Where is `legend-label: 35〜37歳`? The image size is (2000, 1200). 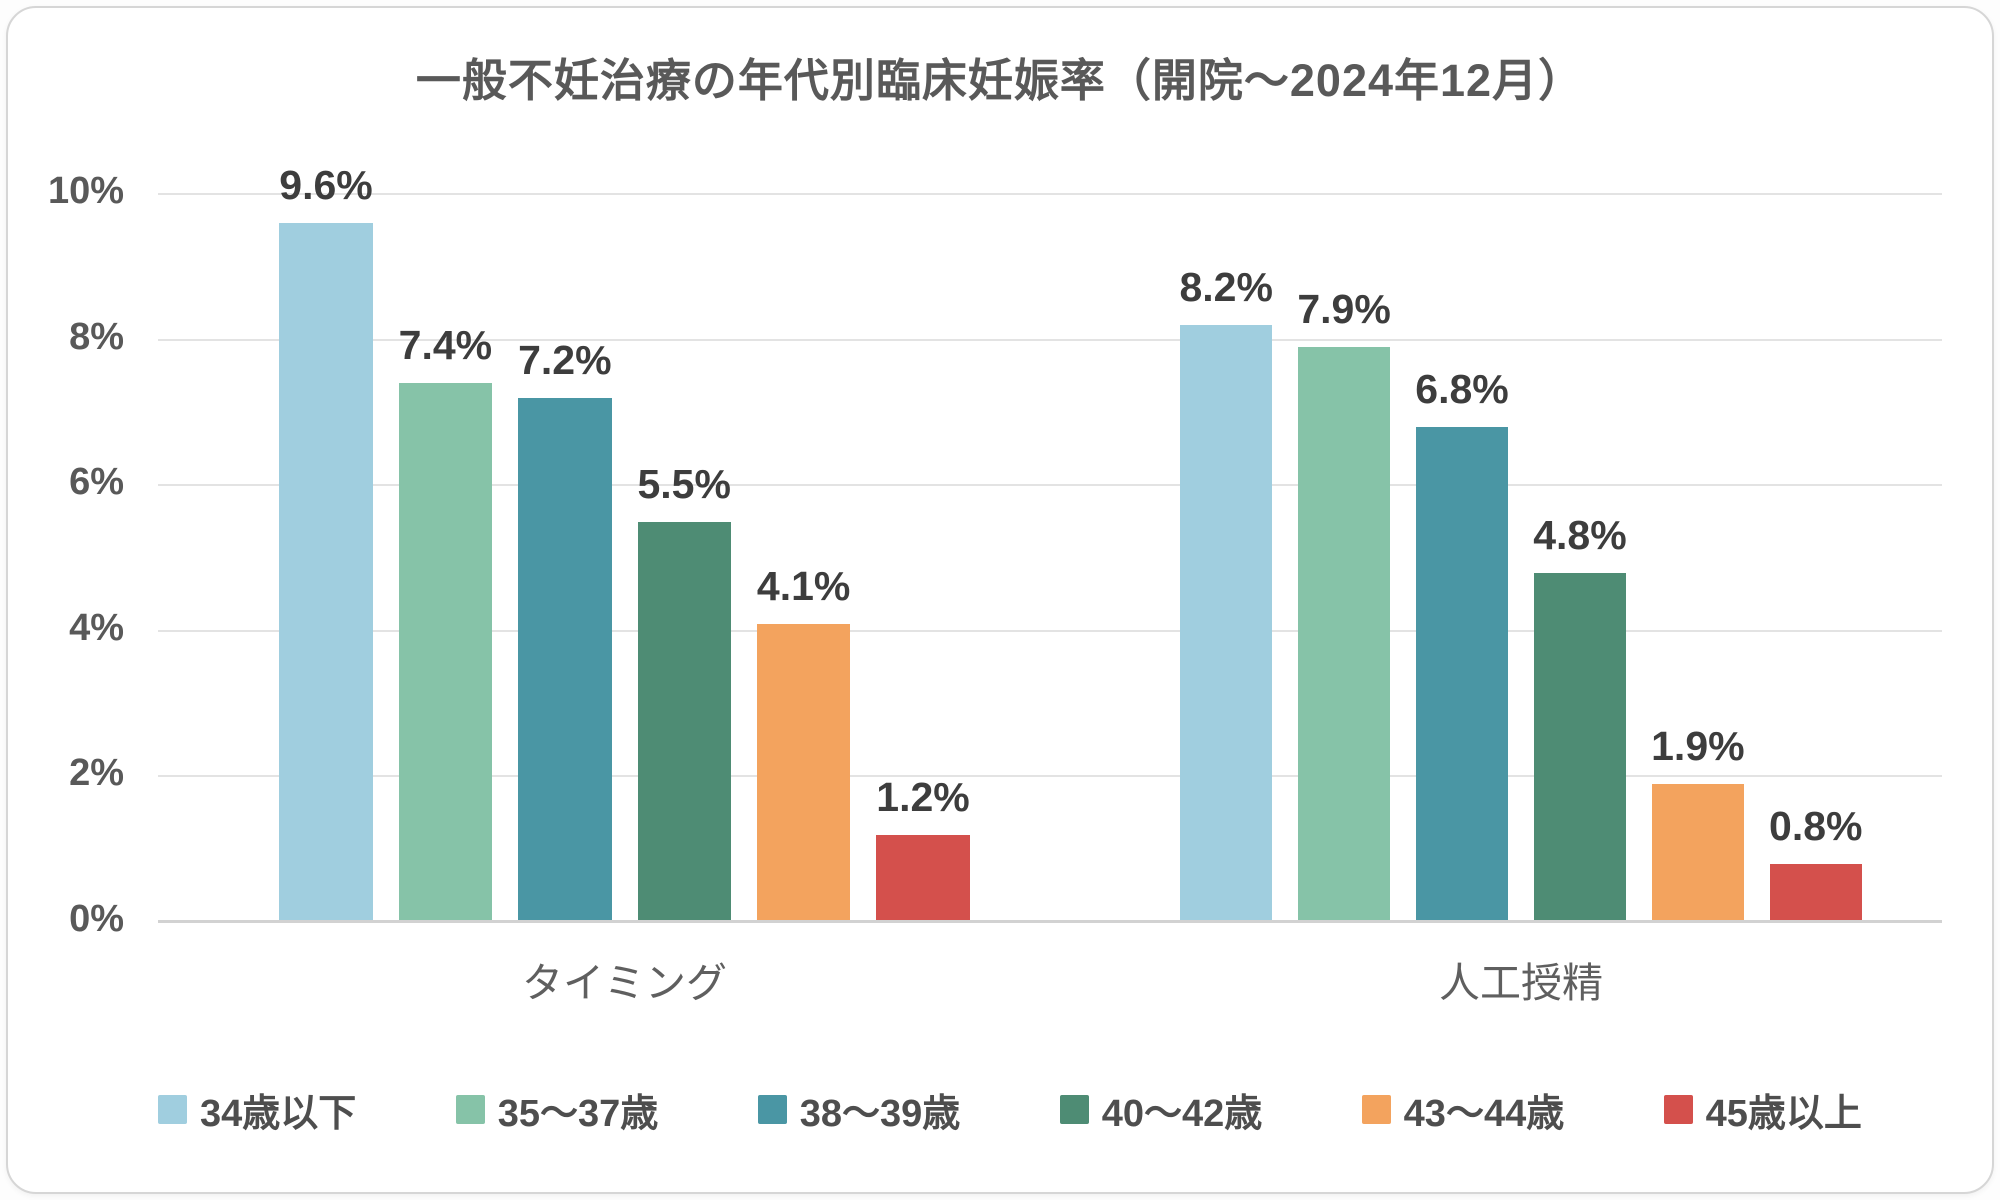
legend-label: 35〜37歳 is located at coordinates (578, 1114).